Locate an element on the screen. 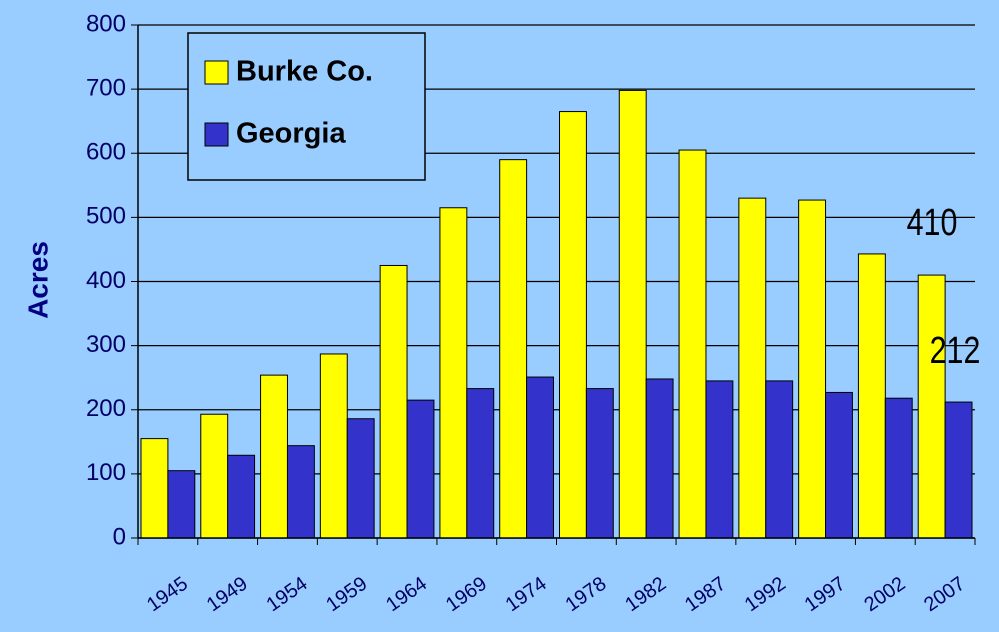 This screenshot has width=999, height=632. y-tick-label: 700 is located at coordinates (106, 87).